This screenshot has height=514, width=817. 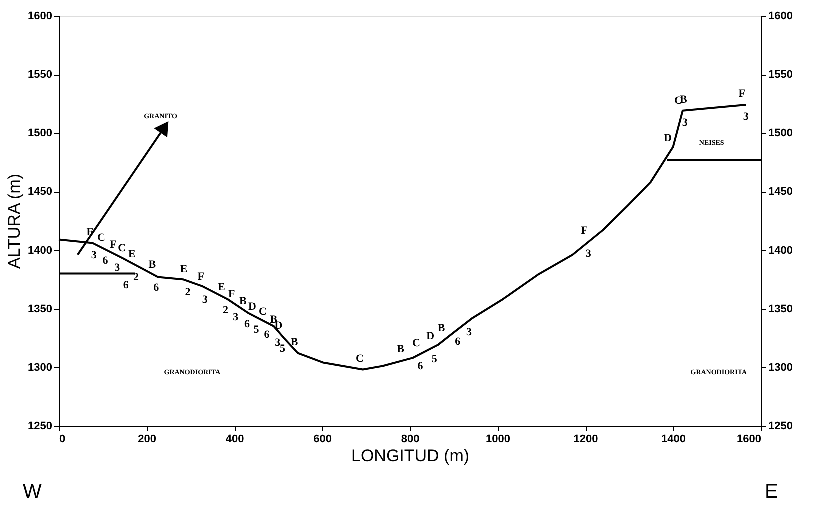 What do you see at coordinates (323, 440) in the screenshot?
I see `x-tick-label: 600` at bounding box center [323, 440].